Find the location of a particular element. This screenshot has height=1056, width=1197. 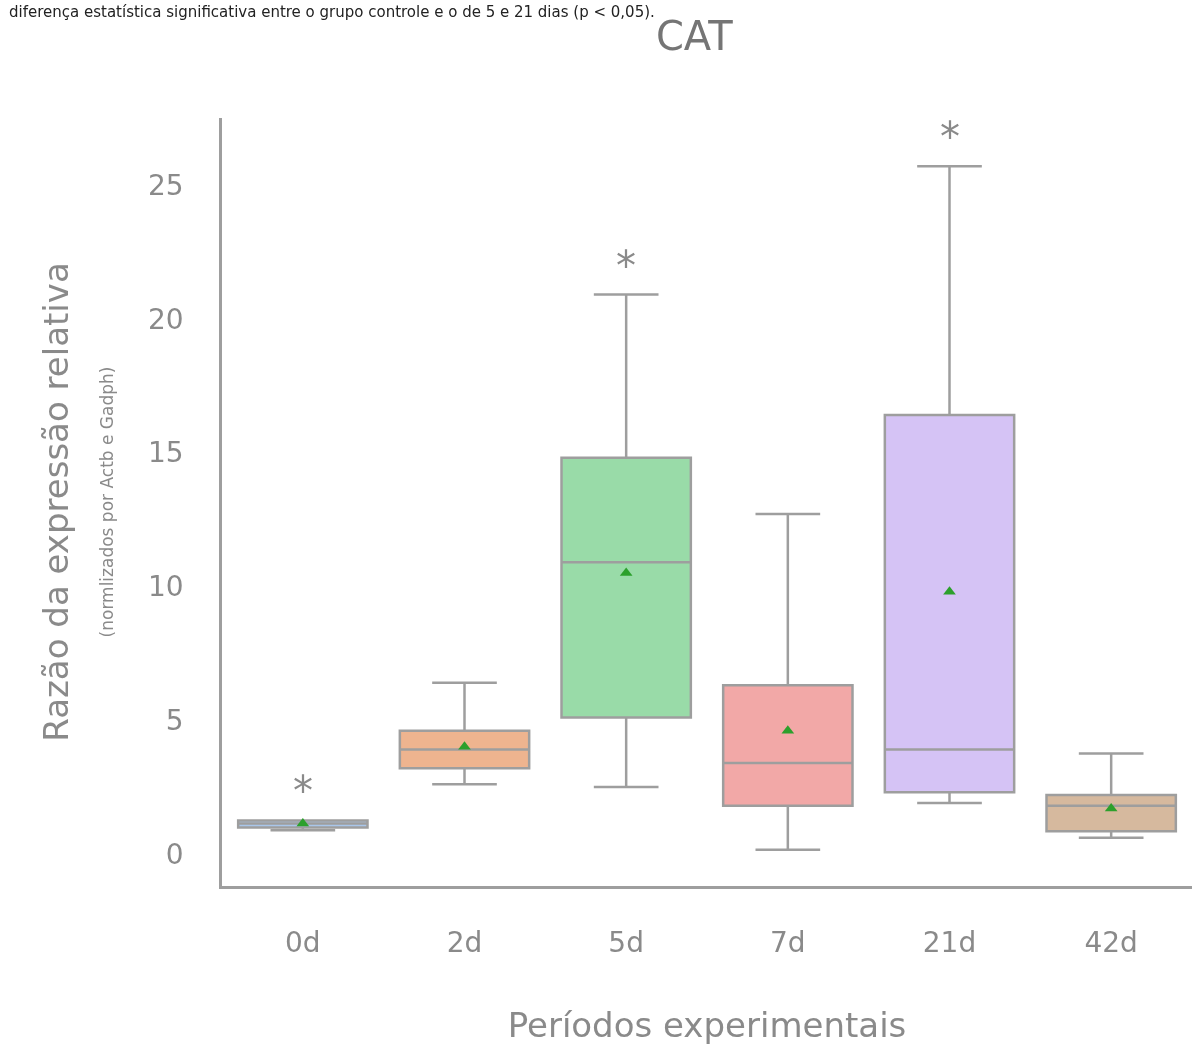

x-axis-title: Períodos experimentais is located at coordinates (707, 1024).